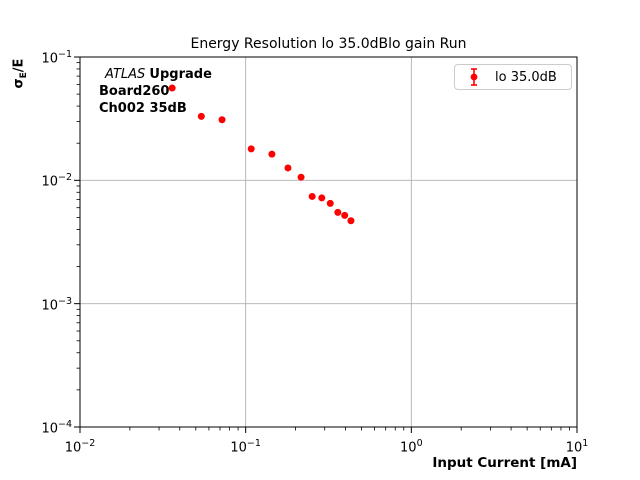 Image resolution: width=640 pixels, height=480 pixels. What do you see at coordinates (526, 77) in the screenshot?
I see `legend-label: lo 35.0dB` at bounding box center [526, 77].